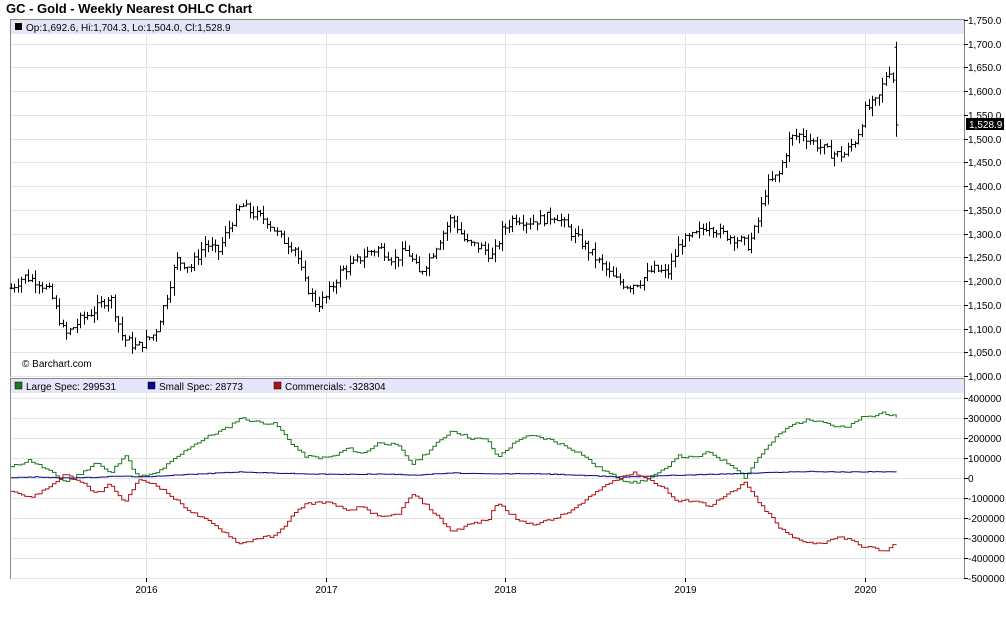  What do you see at coordinates (685, 590) in the screenshot?
I see `x-tick-label: 2019` at bounding box center [685, 590].